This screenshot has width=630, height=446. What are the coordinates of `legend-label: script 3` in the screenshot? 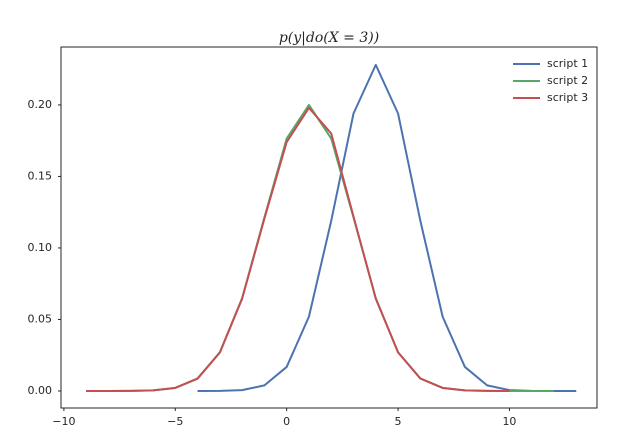 It's located at (567, 97).